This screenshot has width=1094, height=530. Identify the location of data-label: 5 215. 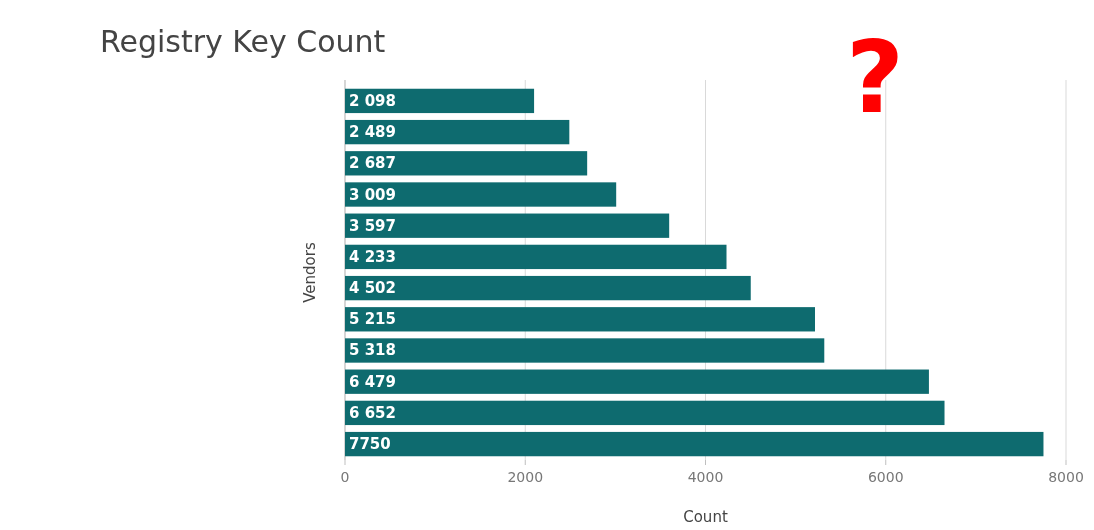
(372, 319).